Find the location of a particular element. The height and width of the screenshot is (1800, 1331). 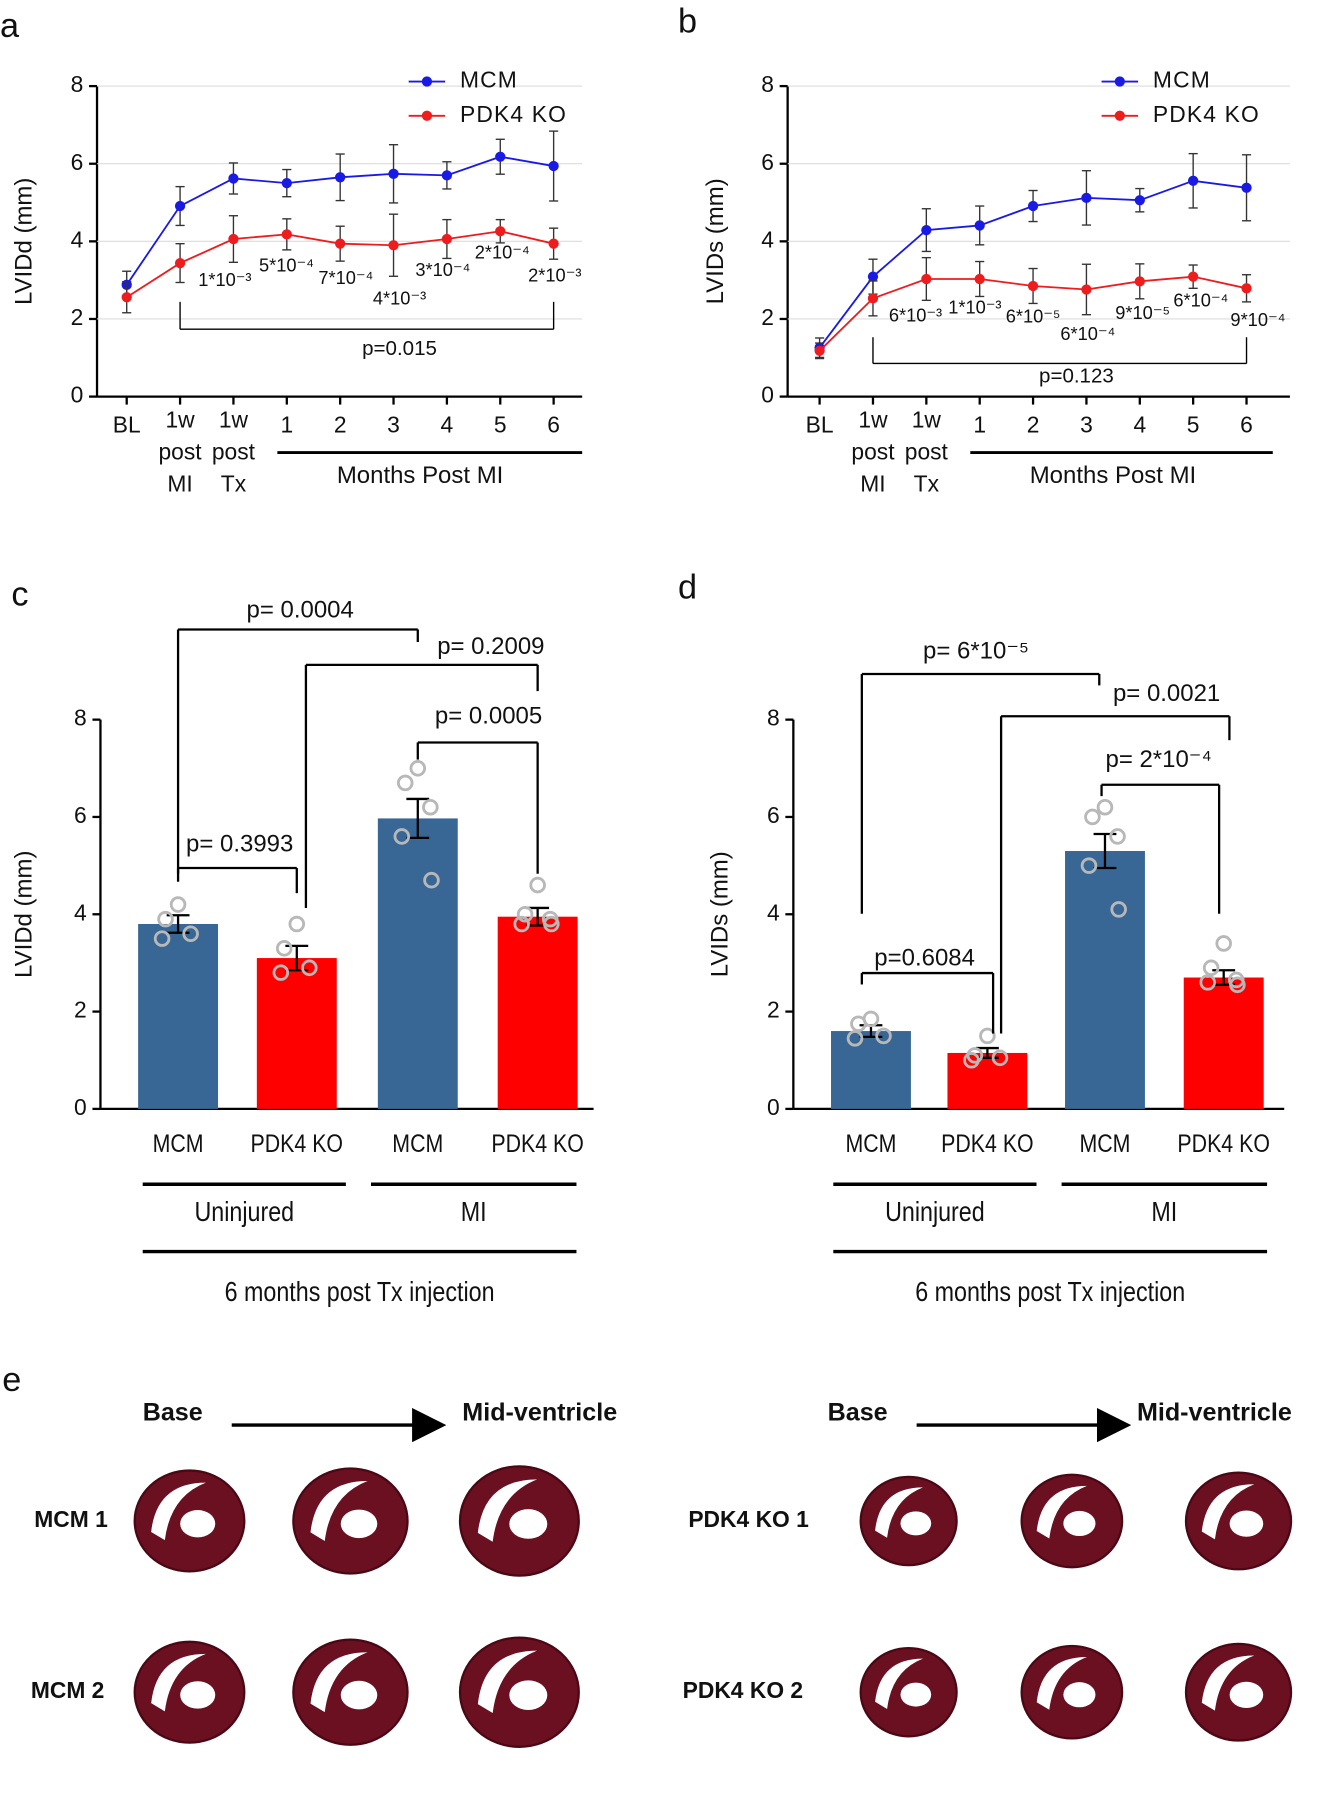

p-annotation: p= 0.3993 is located at coordinates (239, 844).